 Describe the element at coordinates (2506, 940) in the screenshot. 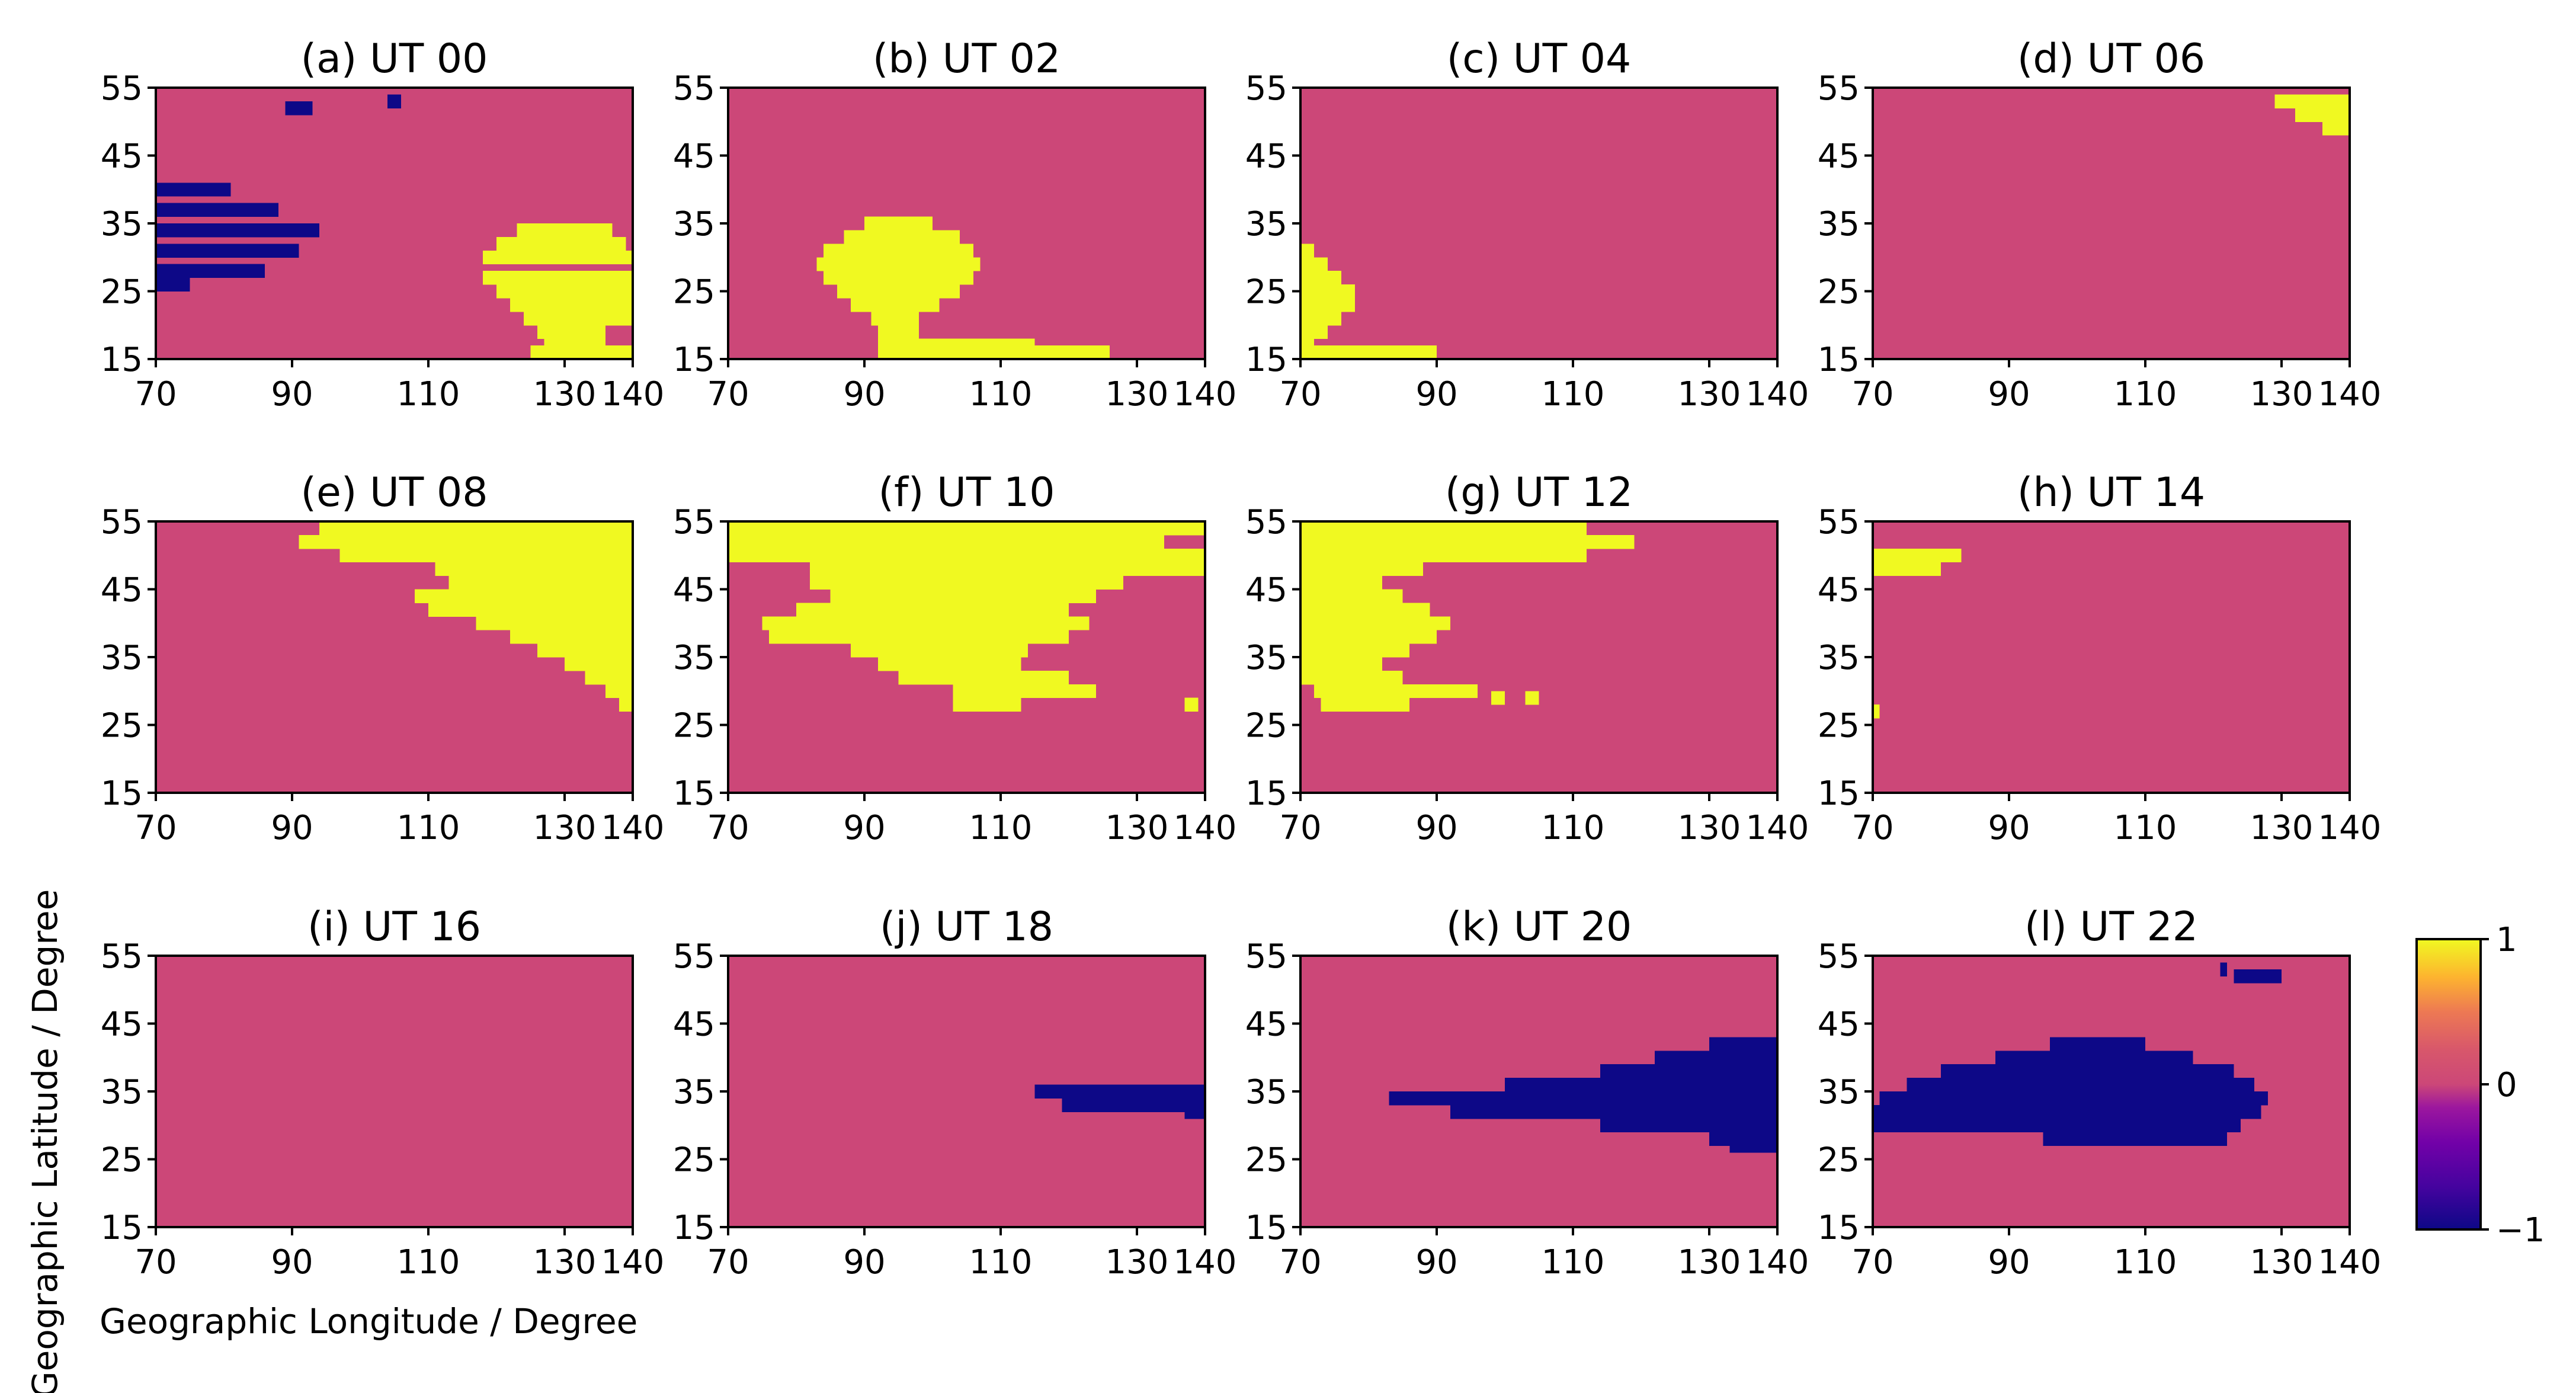

I see `colorbar-tick-label: 1` at that location.